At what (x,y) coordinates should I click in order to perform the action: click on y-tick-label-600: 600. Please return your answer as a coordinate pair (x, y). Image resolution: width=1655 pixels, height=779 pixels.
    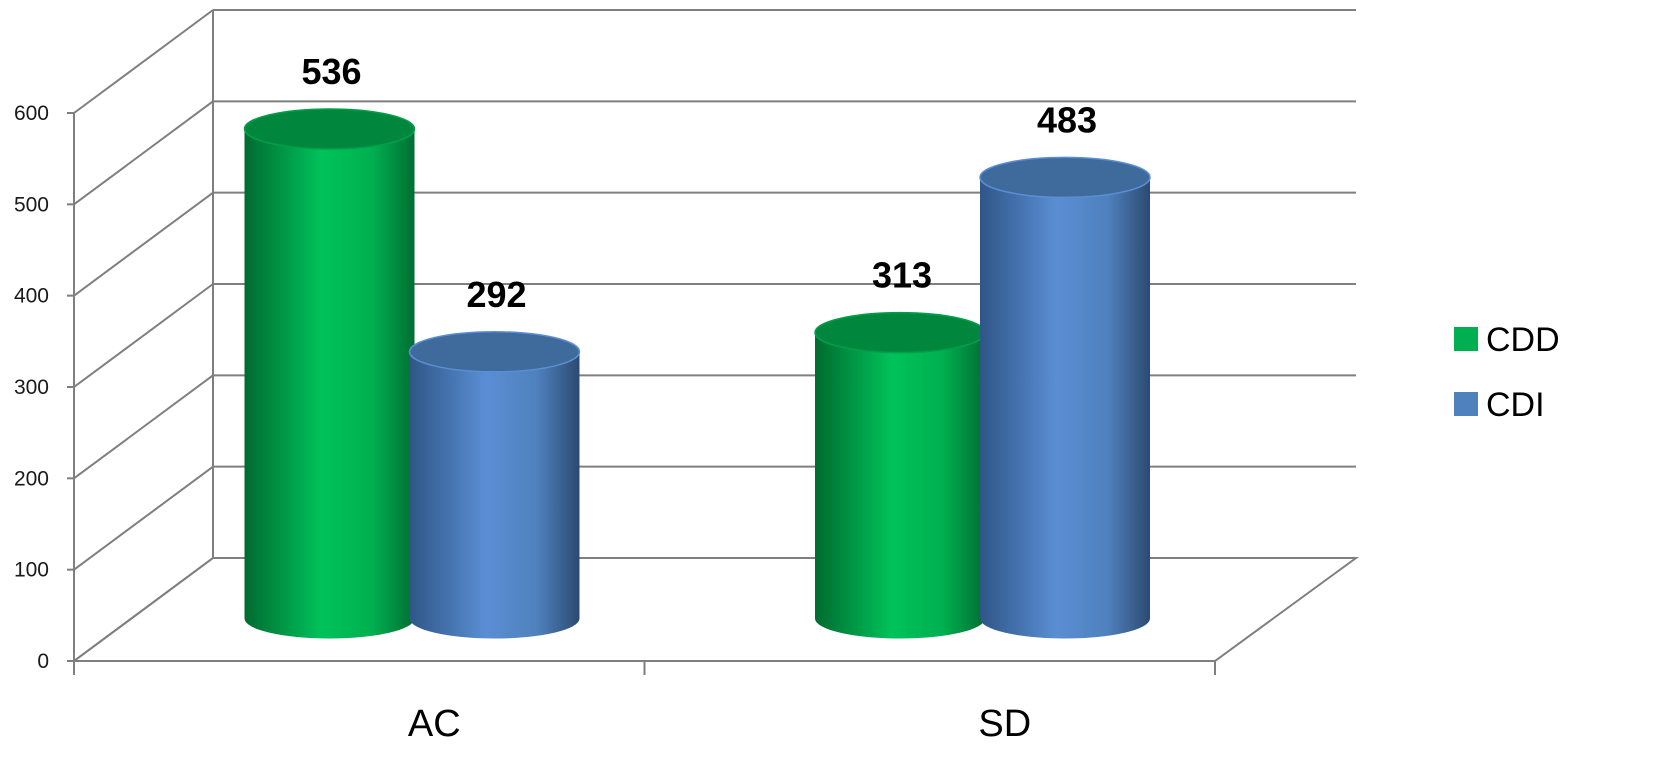
    Looking at the image, I should click on (31, 113).